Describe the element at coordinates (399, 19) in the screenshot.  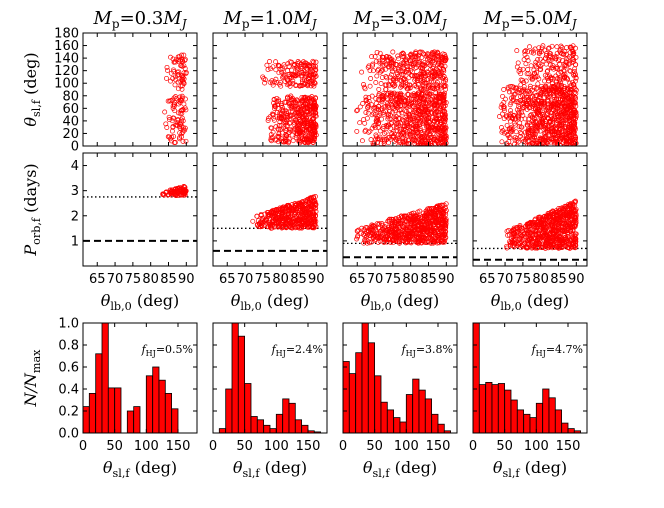
I see `column-title: Mp=3.0MJ` at that location.